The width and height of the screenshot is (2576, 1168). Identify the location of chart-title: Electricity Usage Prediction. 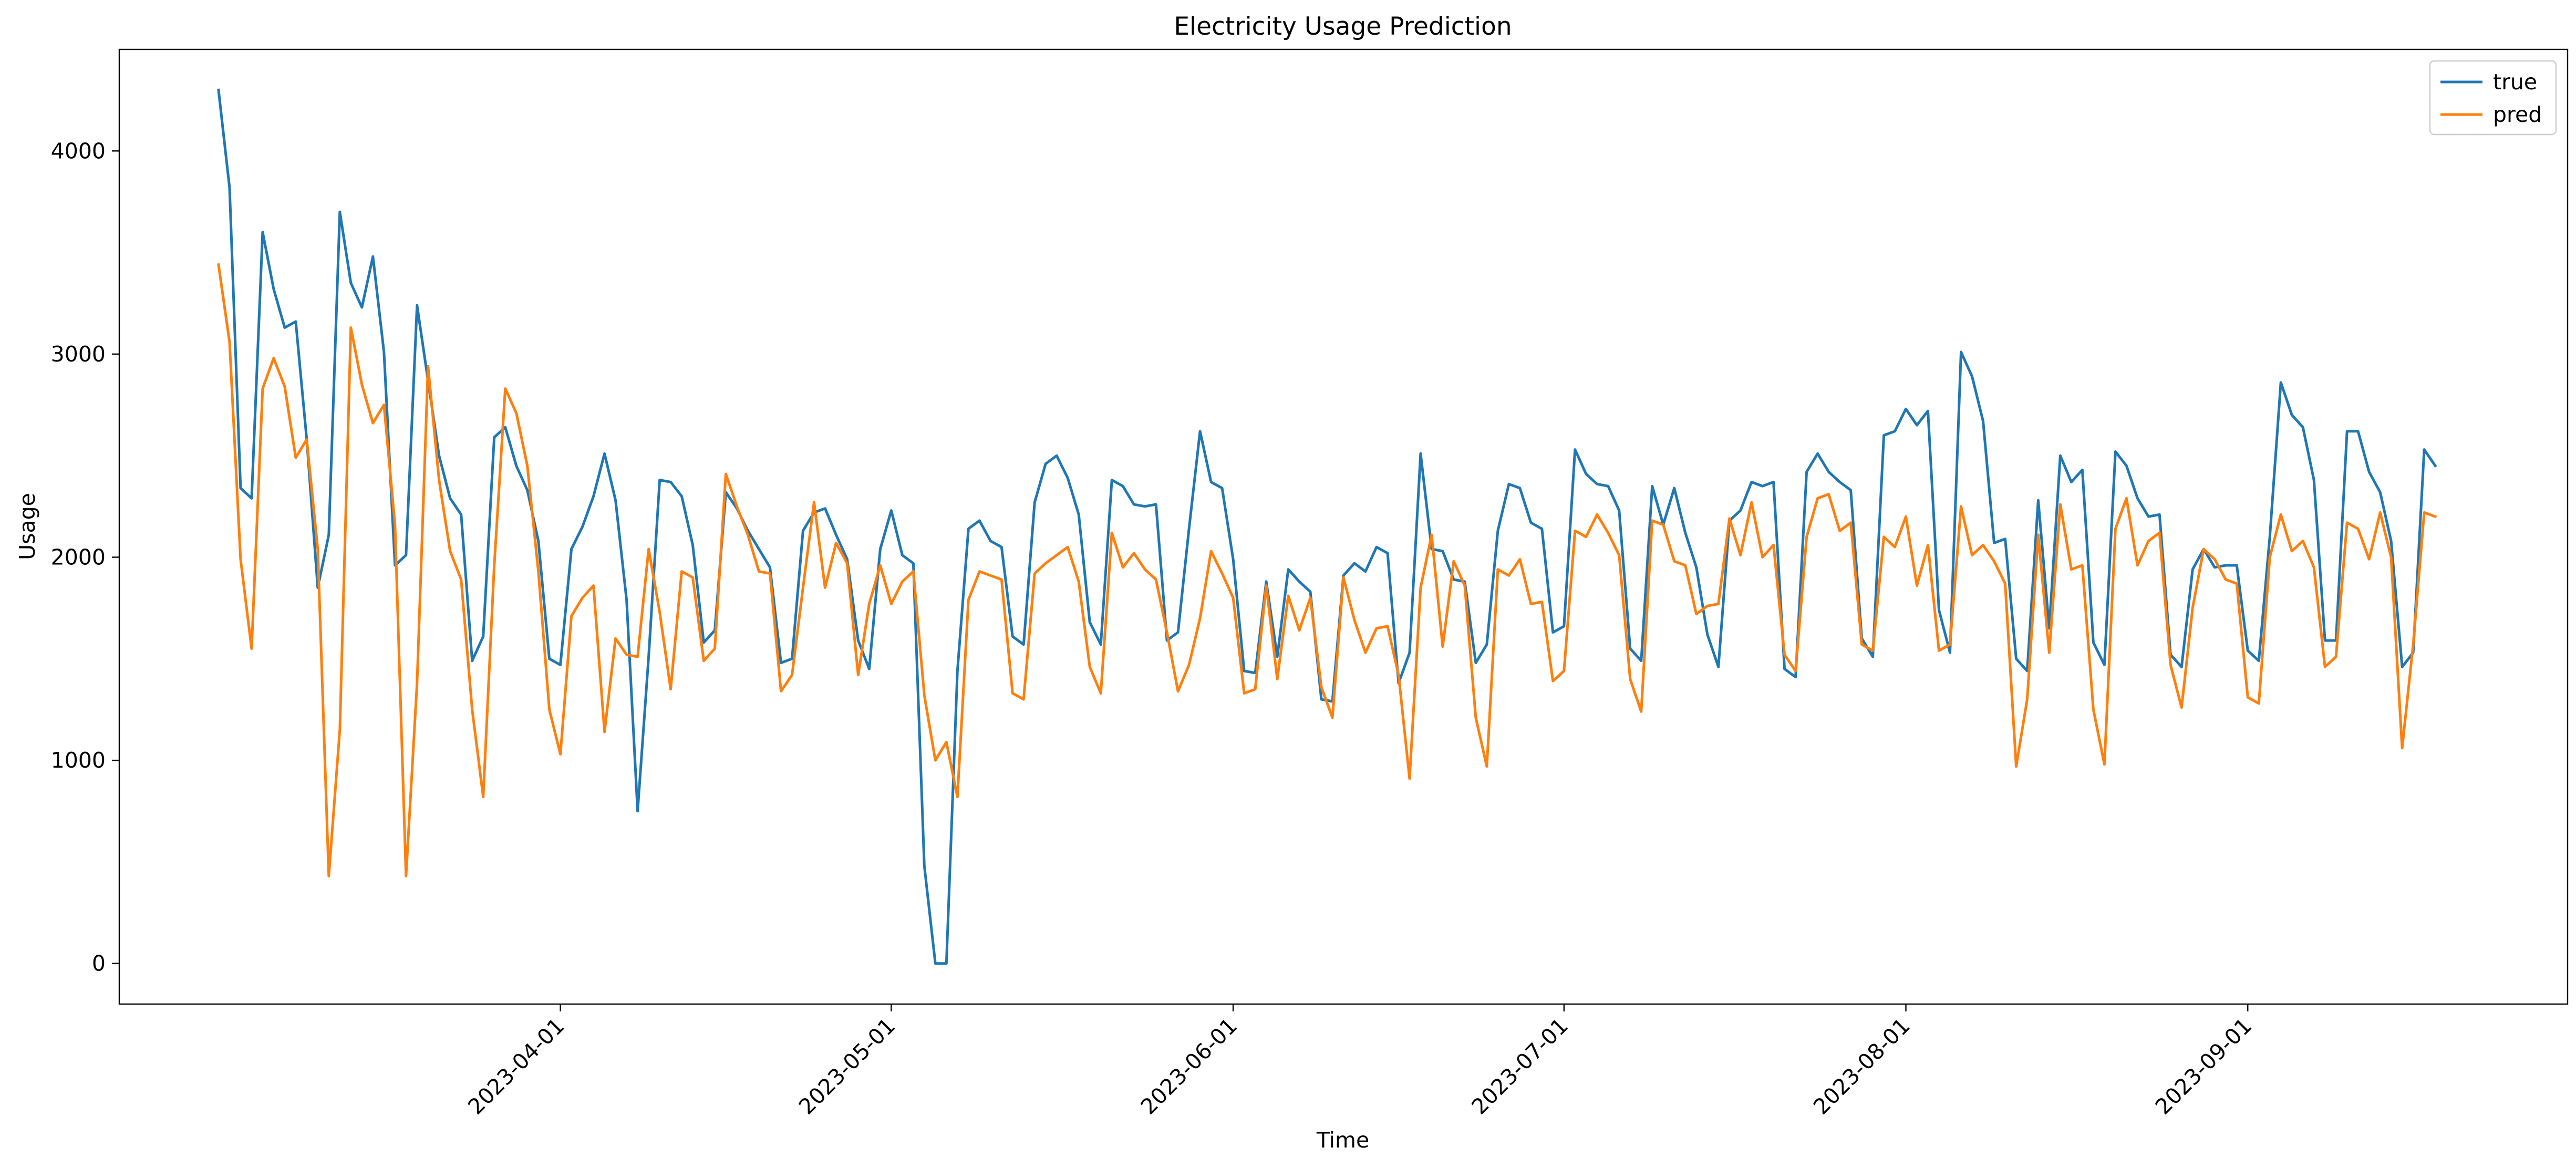
(1343, 26).